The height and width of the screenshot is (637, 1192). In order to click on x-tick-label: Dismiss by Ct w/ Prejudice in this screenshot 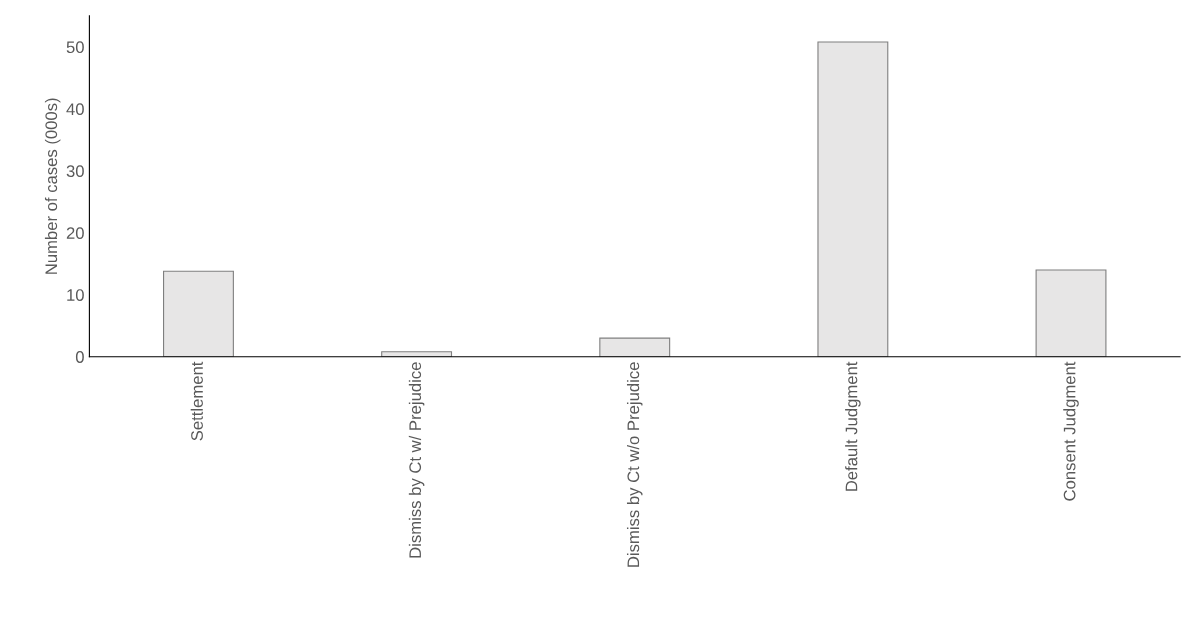, I will do `click(416, 460)`.